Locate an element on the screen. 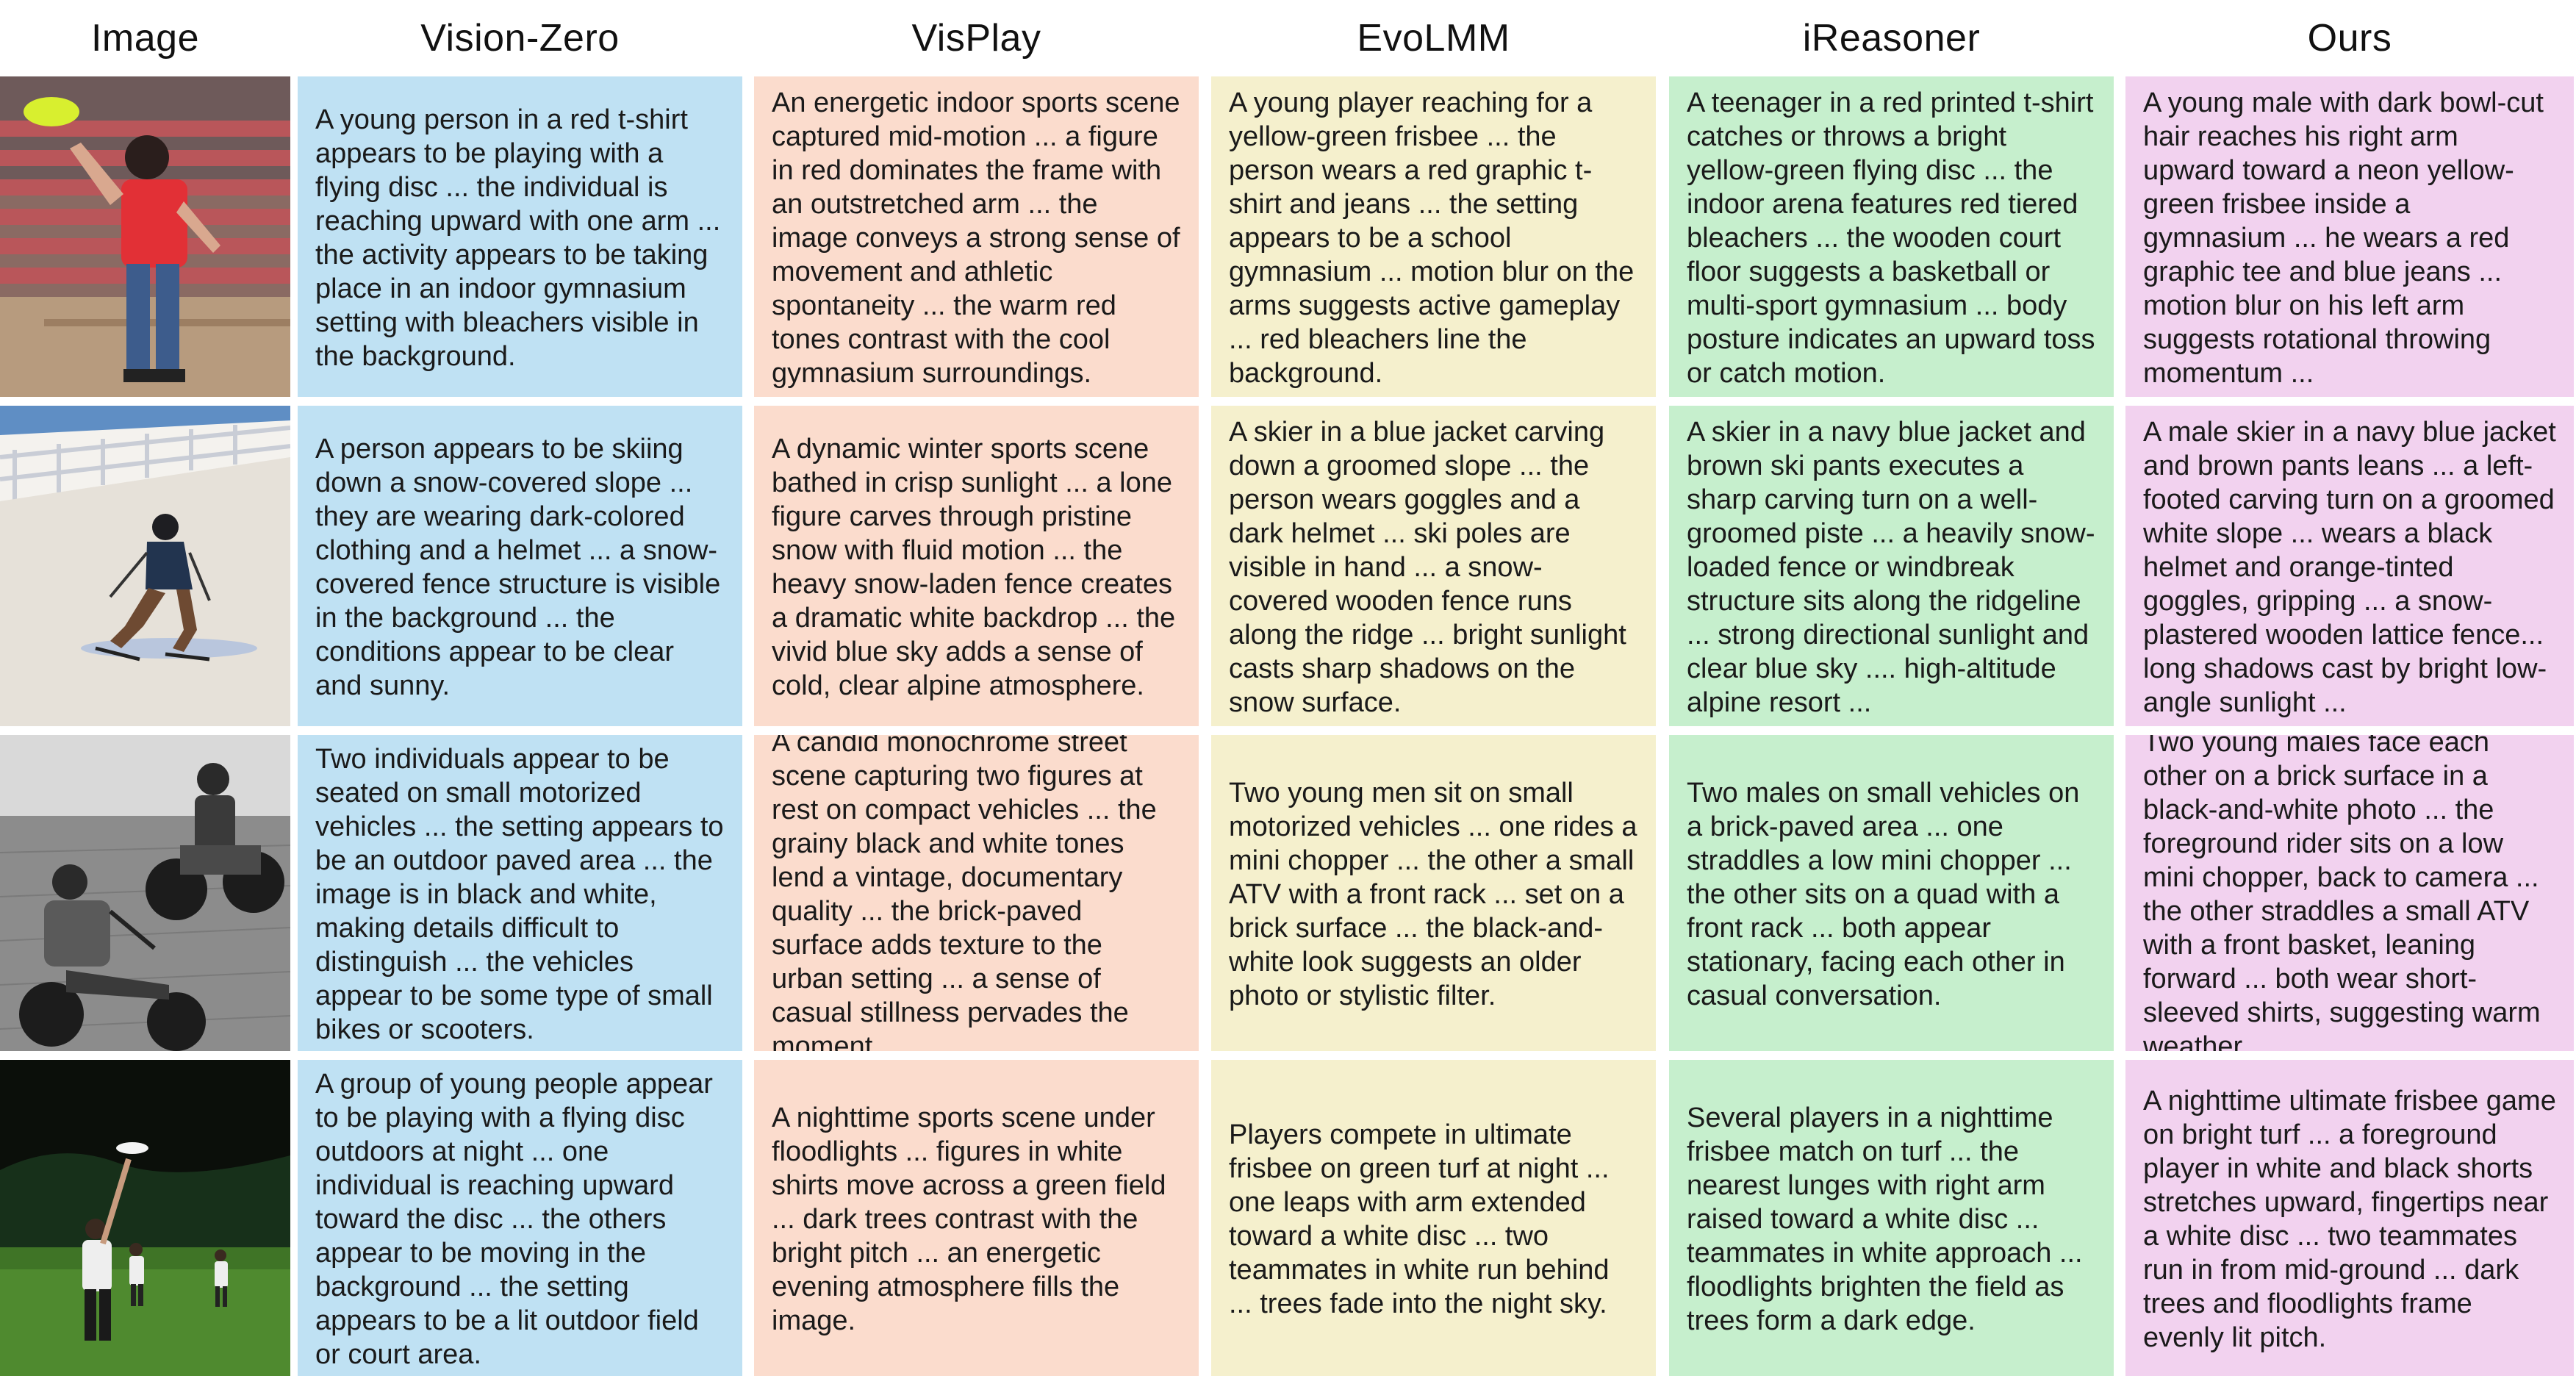 Image resolution: width=2576 pixels, height=1384 pixels. row3-image-motorbikes is located at coordinates (145, 893).